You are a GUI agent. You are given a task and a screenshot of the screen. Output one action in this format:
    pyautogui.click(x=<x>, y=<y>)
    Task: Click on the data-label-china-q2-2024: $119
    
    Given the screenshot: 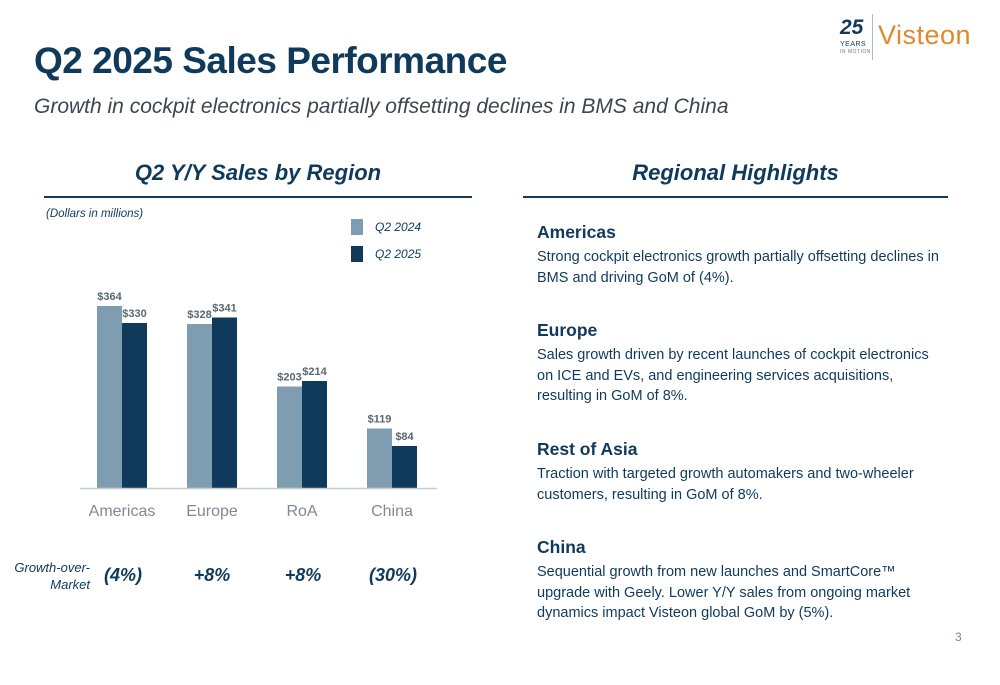 What is the action you would take?
    pyautogui.click(x=380, y=420)
    